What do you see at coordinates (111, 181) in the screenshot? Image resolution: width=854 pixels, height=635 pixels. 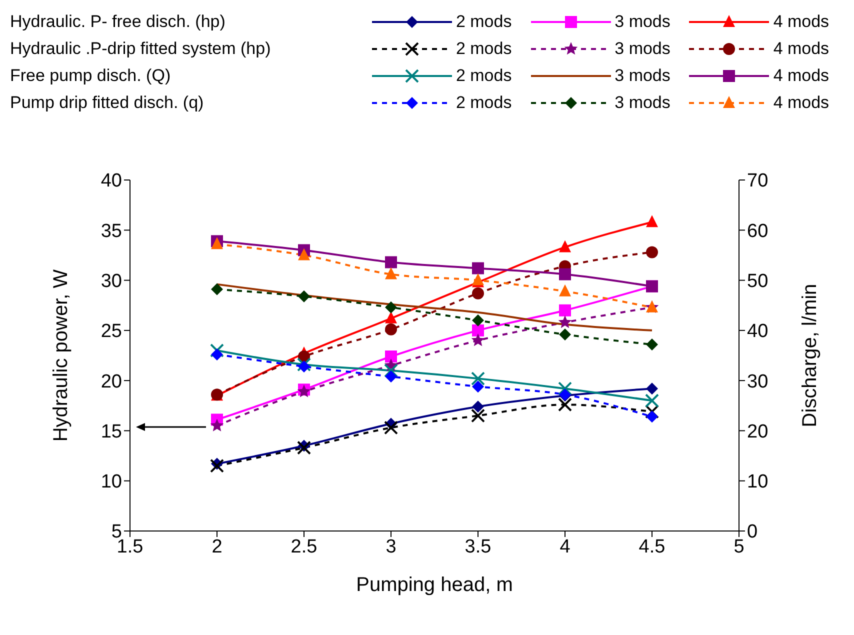 I see `y-tick-label: 40` at bounding box center [111, 181].